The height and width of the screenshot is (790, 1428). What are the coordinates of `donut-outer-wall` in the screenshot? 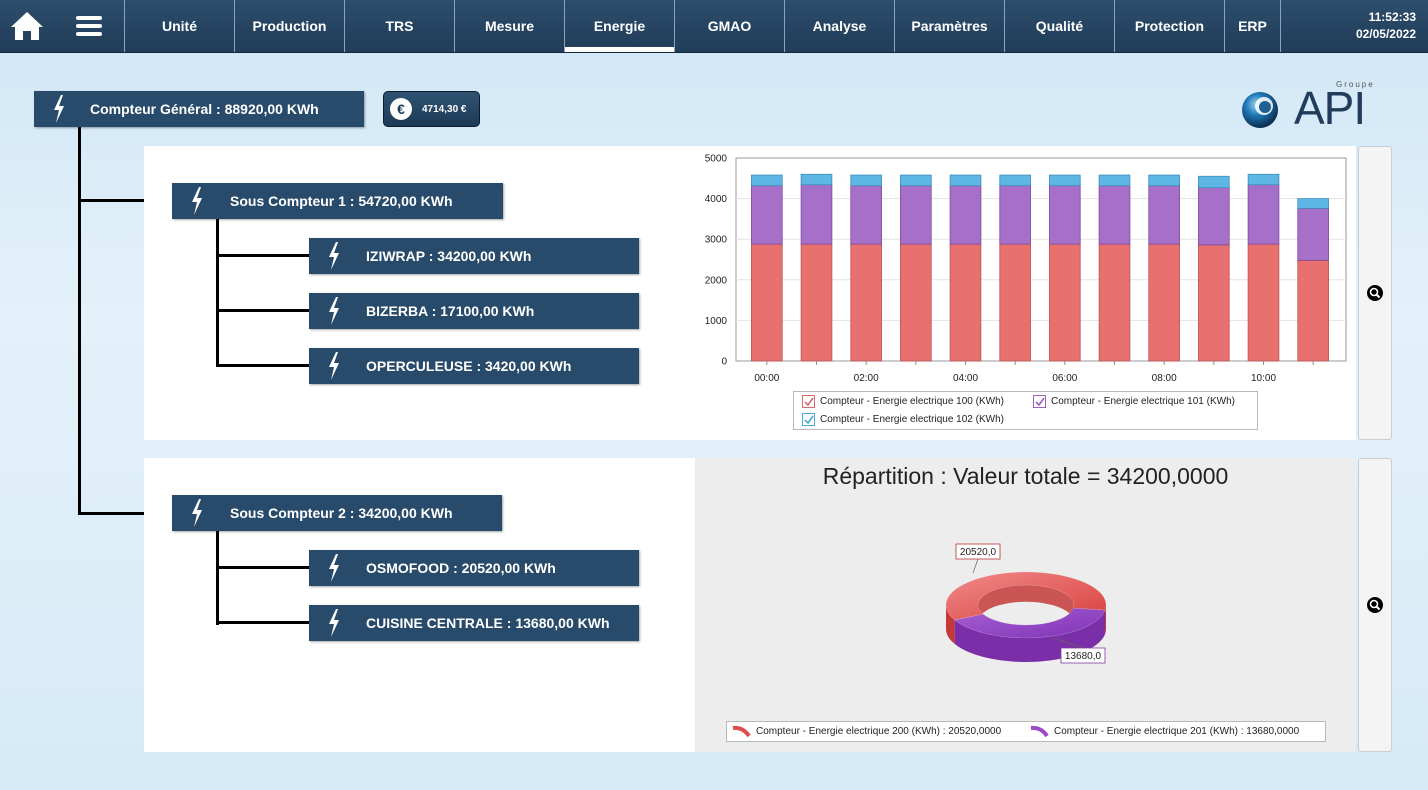 It's located at (950, 624).